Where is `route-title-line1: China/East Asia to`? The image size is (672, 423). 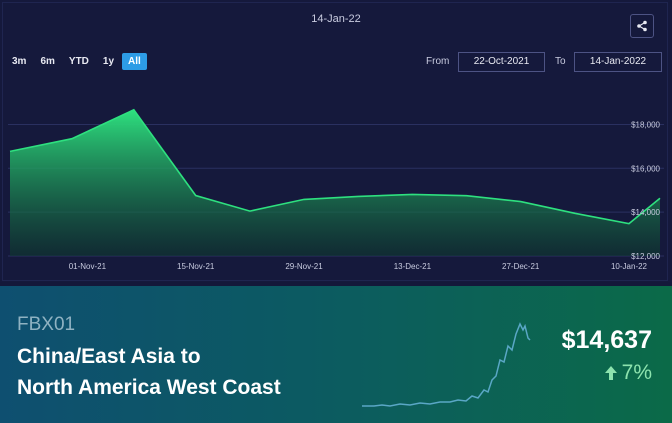
route-title-line1: China/East Asia to is located at coordinates (109, 356).